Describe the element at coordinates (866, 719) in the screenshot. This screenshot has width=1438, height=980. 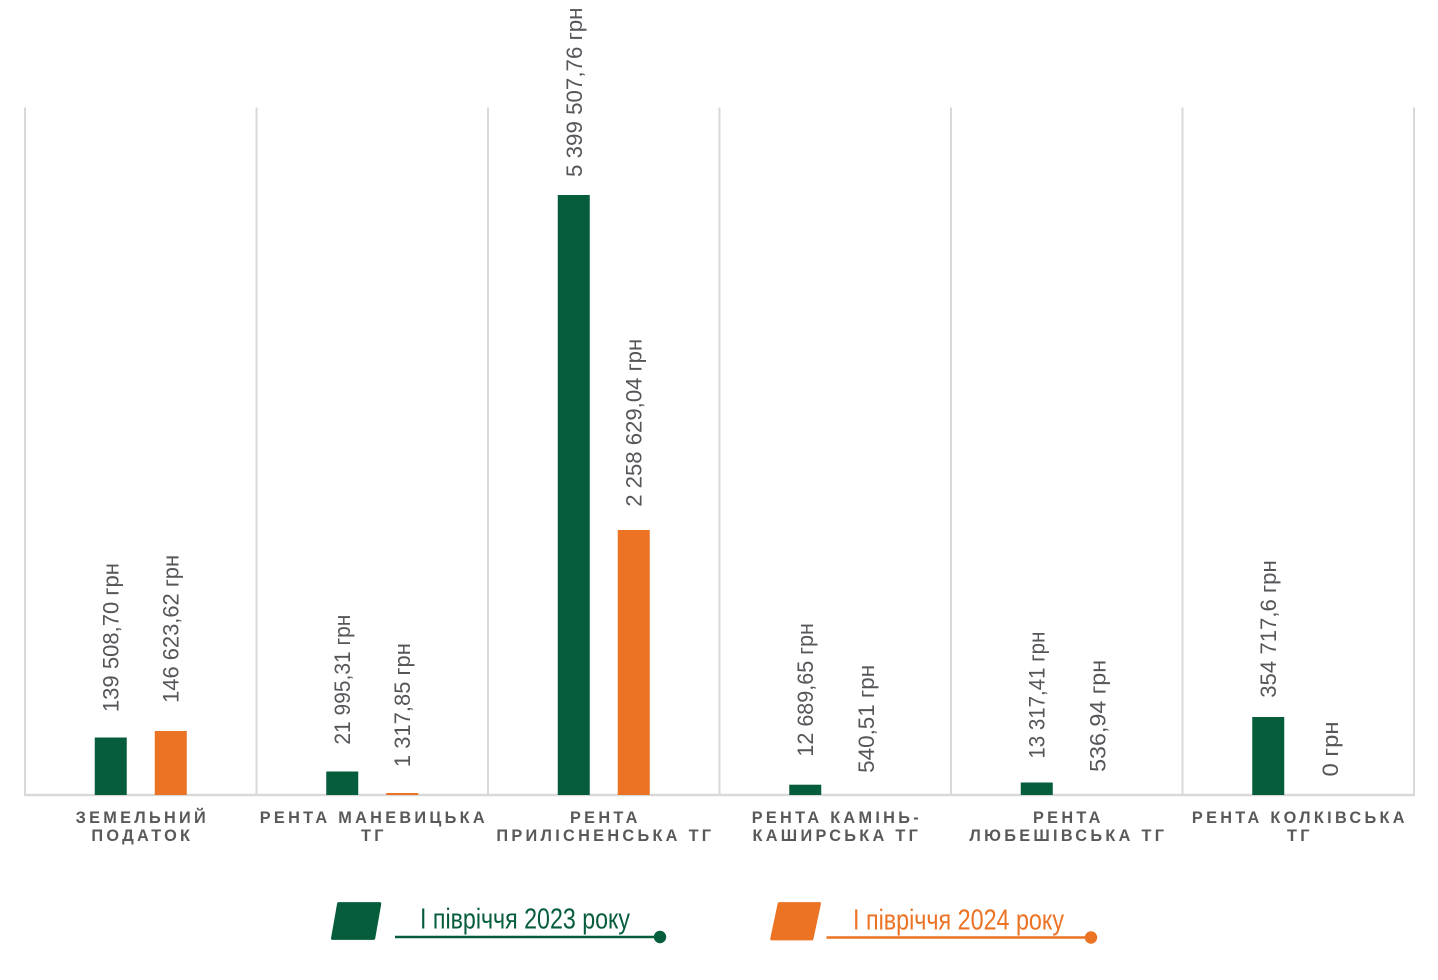
I see `svg-text: 540,51 грн` at that location.